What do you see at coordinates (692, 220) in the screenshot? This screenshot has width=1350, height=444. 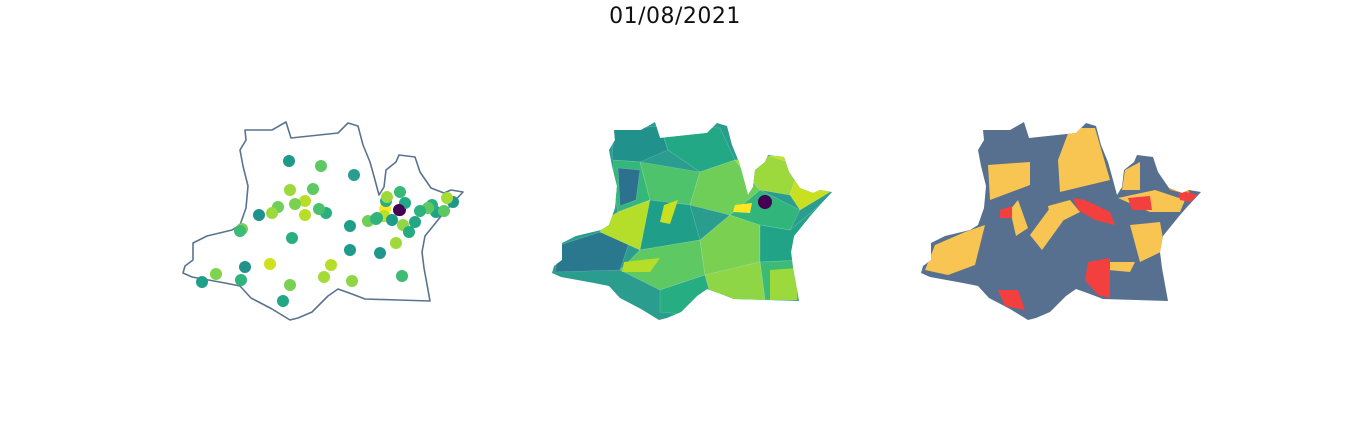 I see `municipality-regions` at bounding box center [692, 220].